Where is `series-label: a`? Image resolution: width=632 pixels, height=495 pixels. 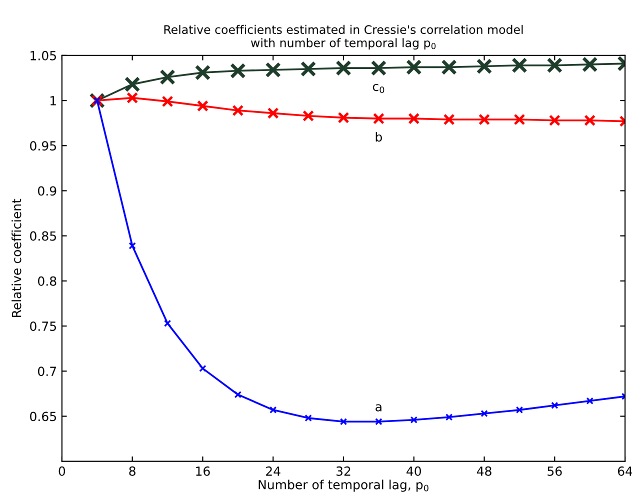
series-label: a is located at coordinates (379, 408).